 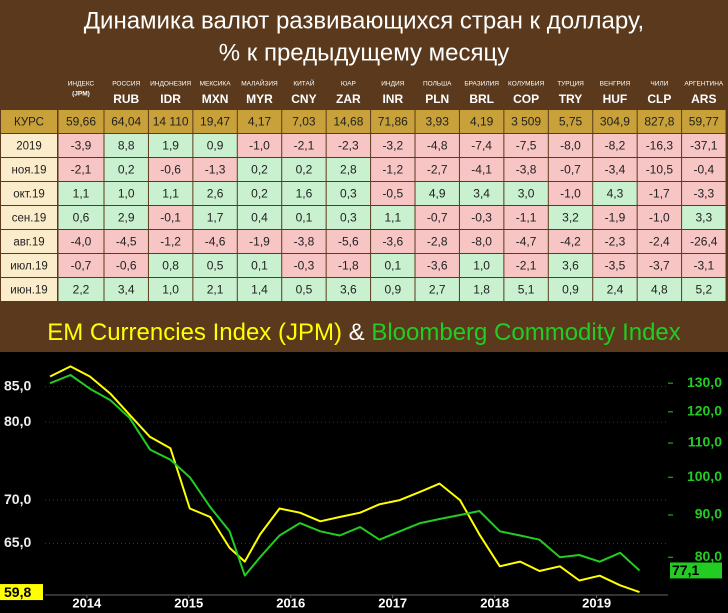 I want to click on cell-value: 14 110, so click(x=171, y=122).